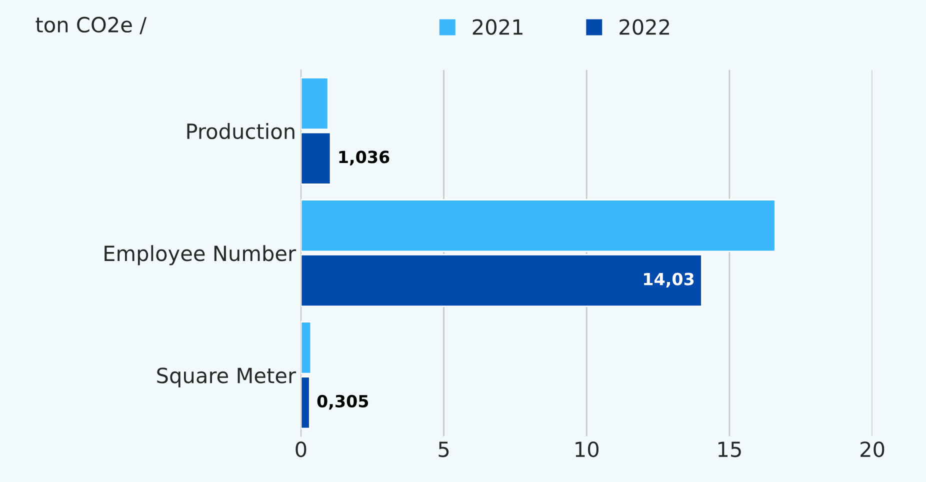 The height and width of the screenshot is (482, 926). I want to click on data-label: 0,305, so click(342, 402).